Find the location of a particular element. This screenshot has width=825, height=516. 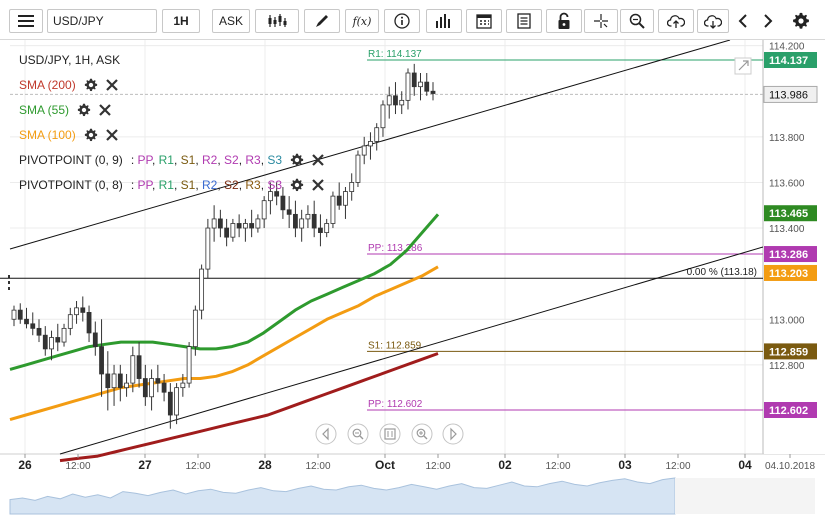

calendar-button is located at coordinates (484, 21).